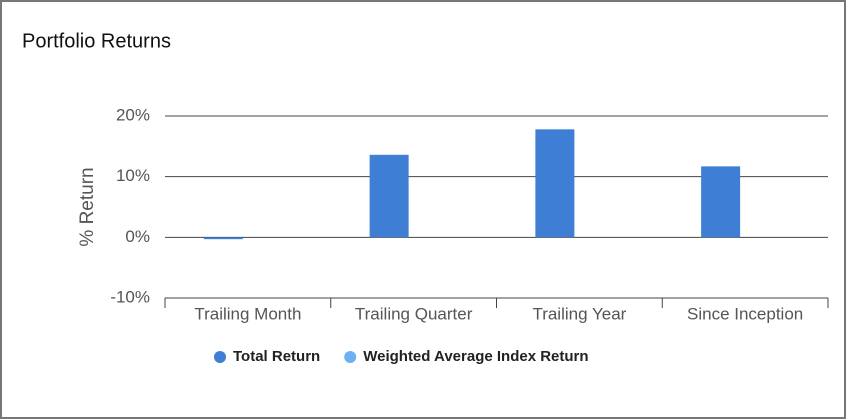  What do you see at coordinates (475, 356) in the screenshot?
I see `legend-label: Weighted Average Index Return` at bounding box center [475, 356].